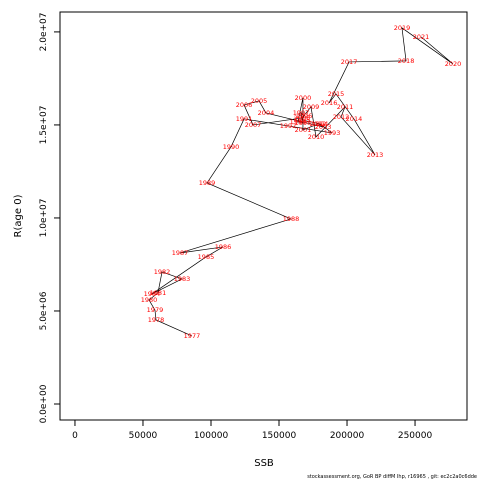  Describe the element at coordinates (162, 272) in the screenshot. I see `year-point-label: 1982` at that location.